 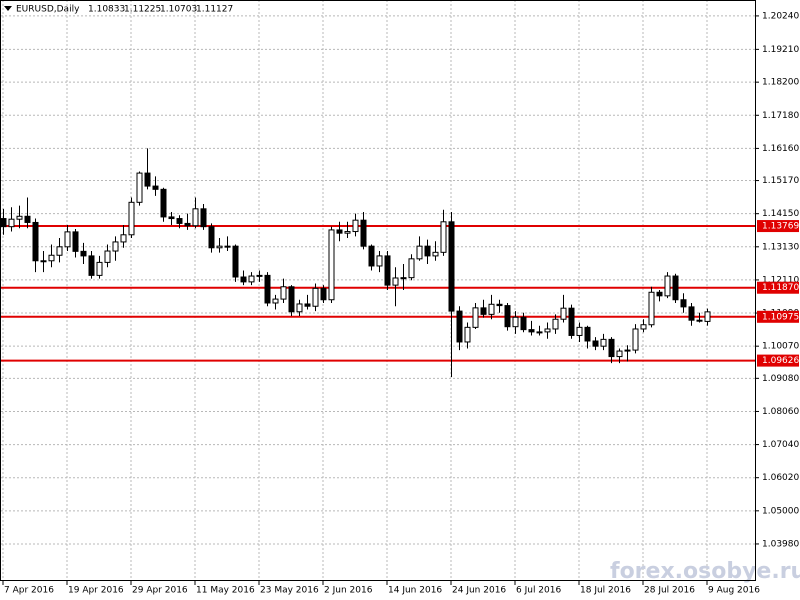 What do you see at coordinates (479, 591) in the screenshot?
I see `x-tick-label: 24 Jun 2016` at bounding box center [479, 591].